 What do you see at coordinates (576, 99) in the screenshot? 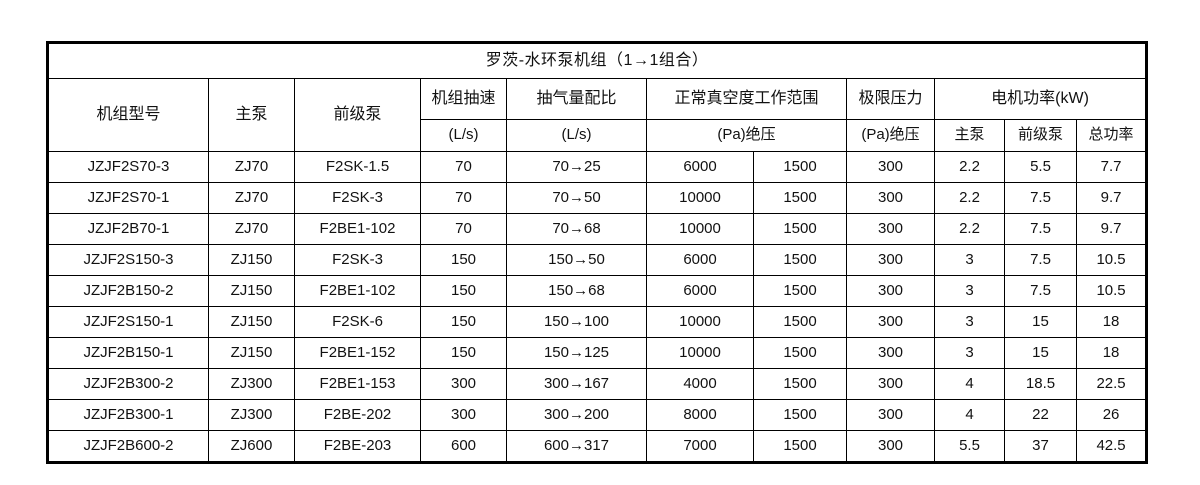
I see `header-gas-ratio: 抽气量配比` at bounding box center [576, 99].